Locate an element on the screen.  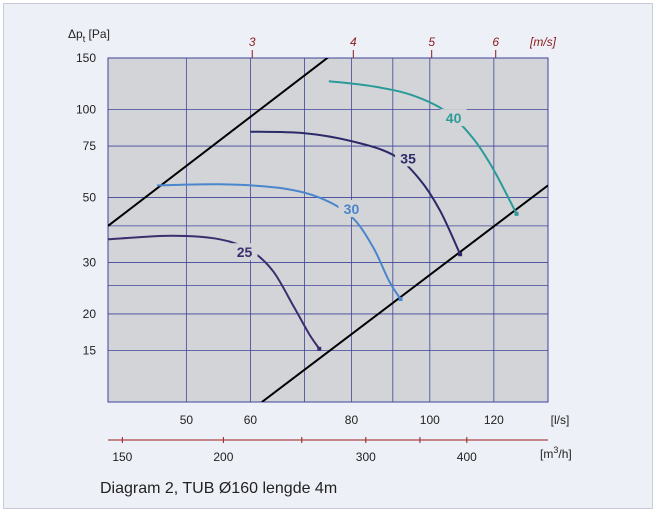
x-tick-label: 100 is located at coordinates (430, 420).